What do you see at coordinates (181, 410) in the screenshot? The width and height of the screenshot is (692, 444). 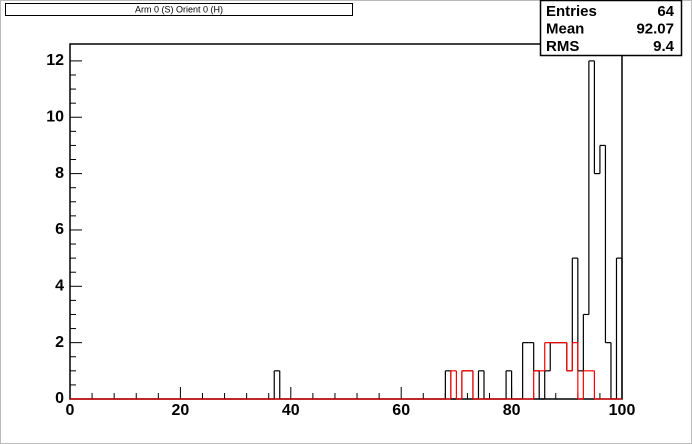 I see `x-tick-label: 20` at bounding box center [181, 410].